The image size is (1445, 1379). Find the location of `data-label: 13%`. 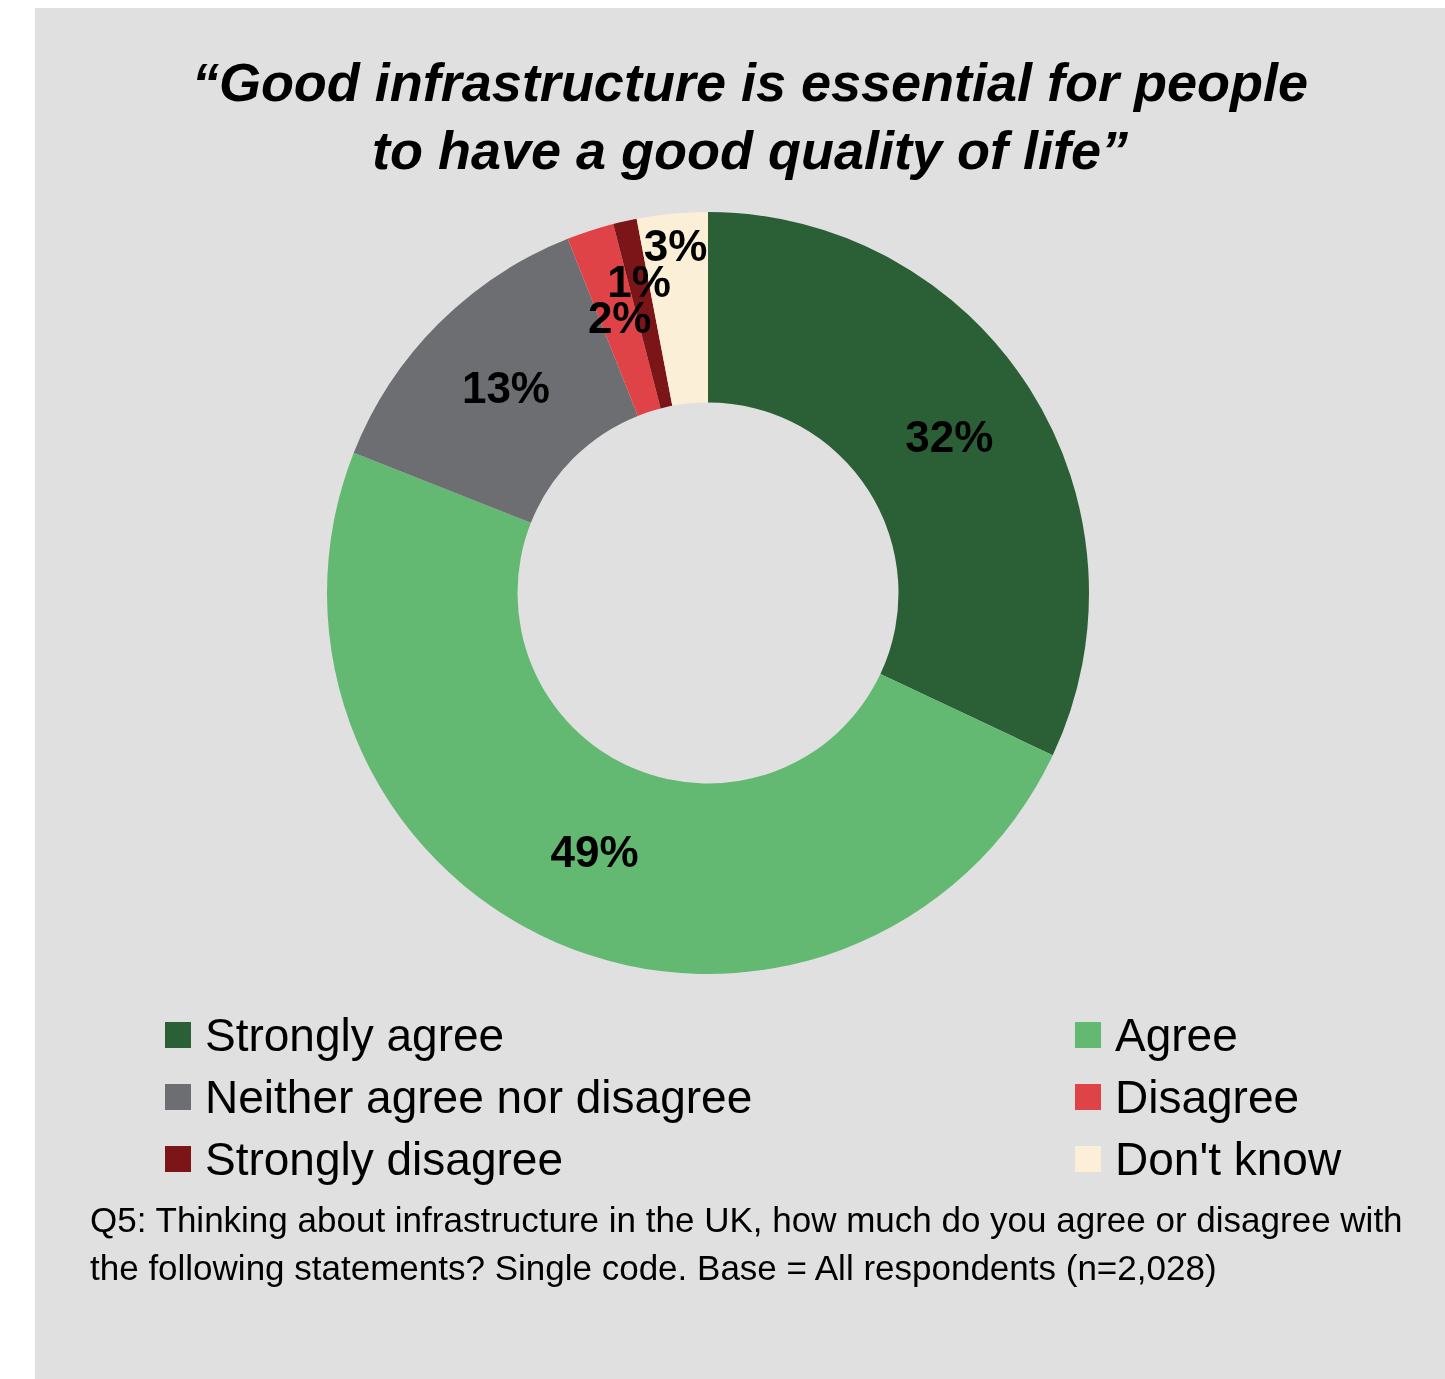

data-label: 13% is located at coordinates (505, 388).